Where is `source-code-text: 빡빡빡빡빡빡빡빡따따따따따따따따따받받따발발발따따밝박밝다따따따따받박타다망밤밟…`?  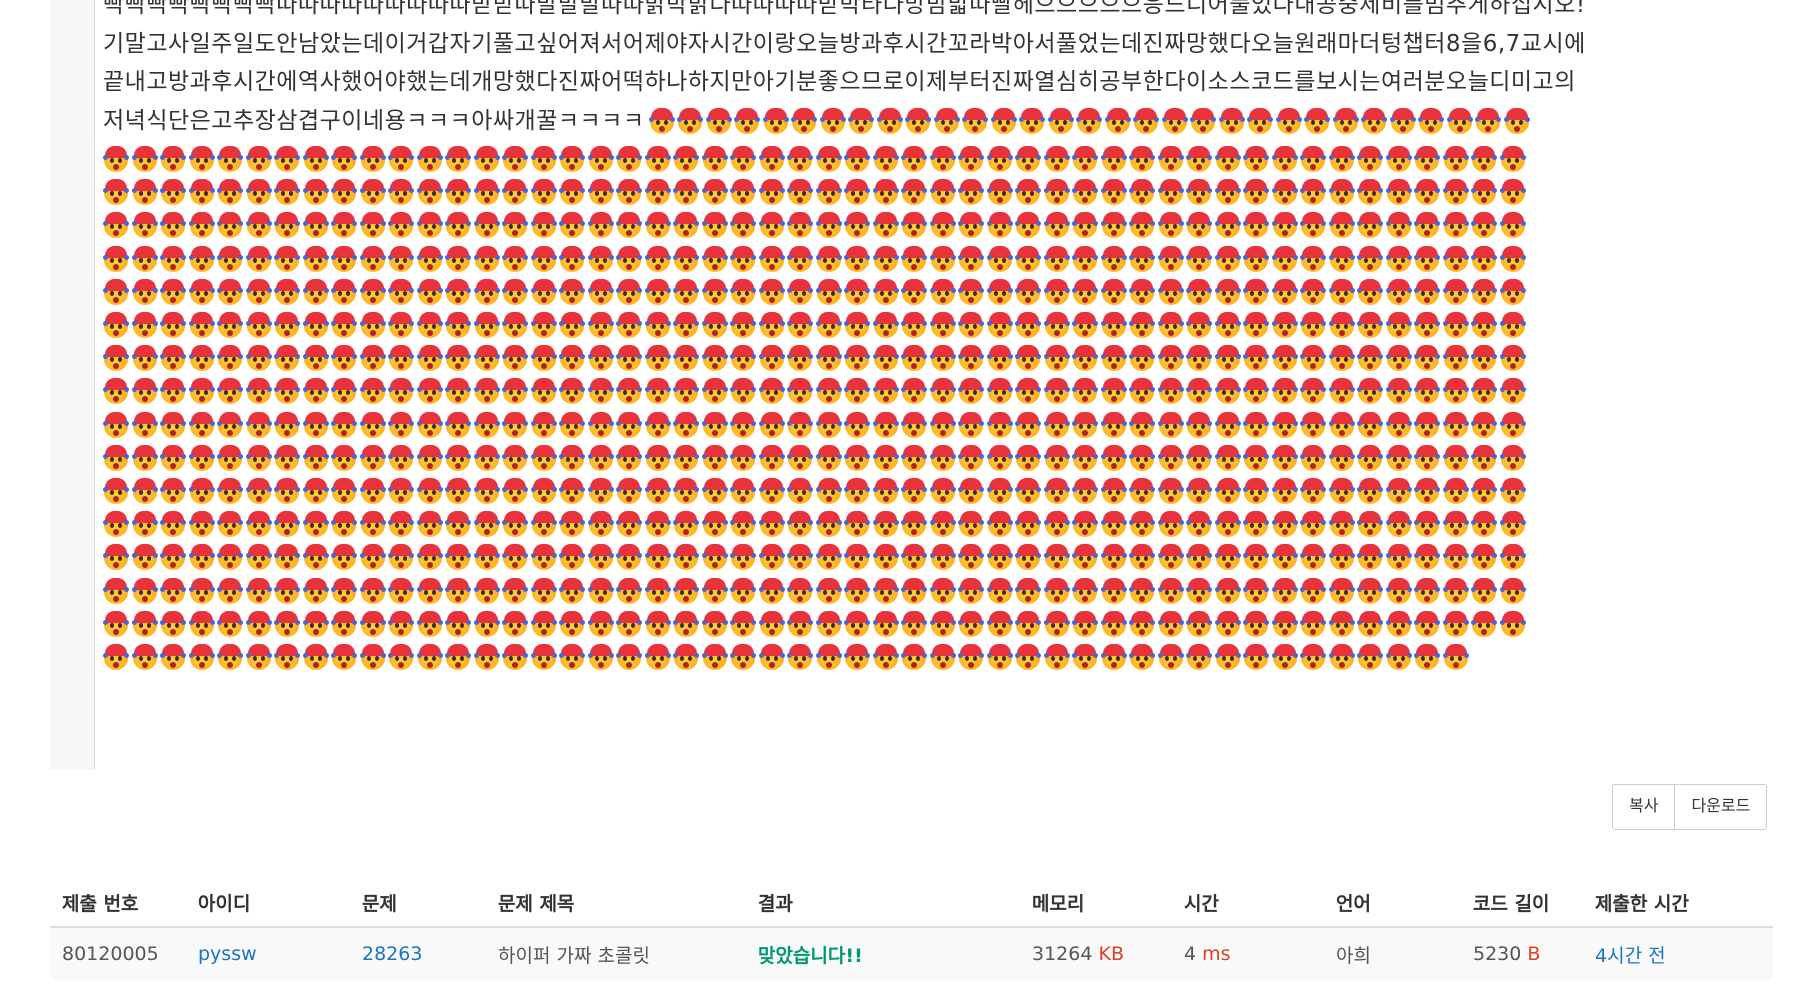 source-code-text: 빡빡빡빡빡빡빡빡따따따따따따따따따받받따발발발따따밝박밝다따따따따받박타다망밤밟… is located at coordinates (933, 70).